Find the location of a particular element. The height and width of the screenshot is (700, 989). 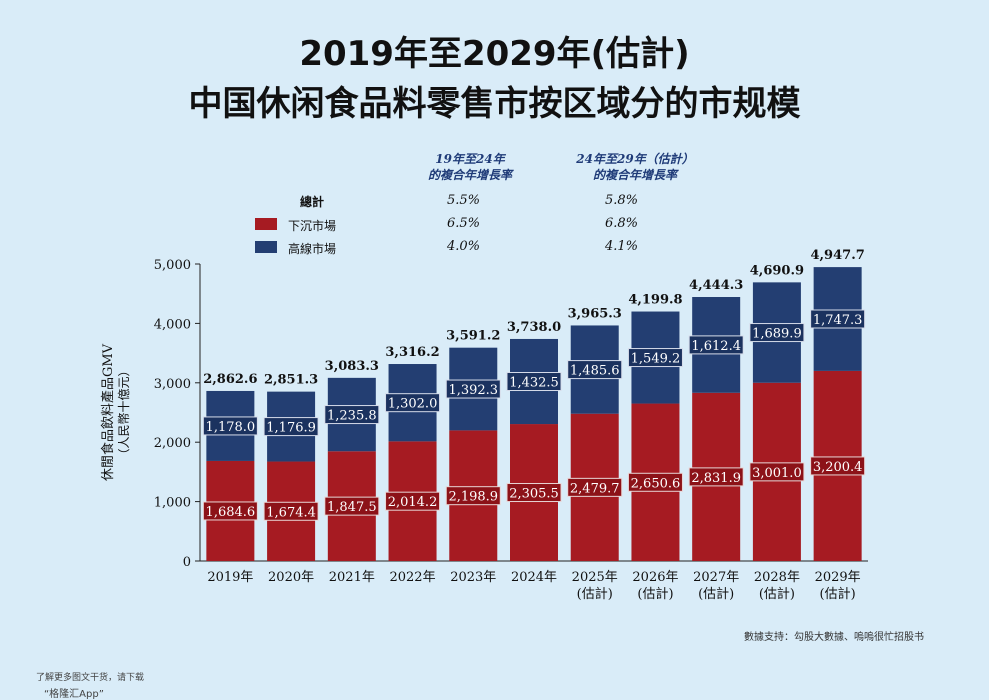

cagr-label-lower-tier: 下沉市場 is located at coordinates (312, 226).